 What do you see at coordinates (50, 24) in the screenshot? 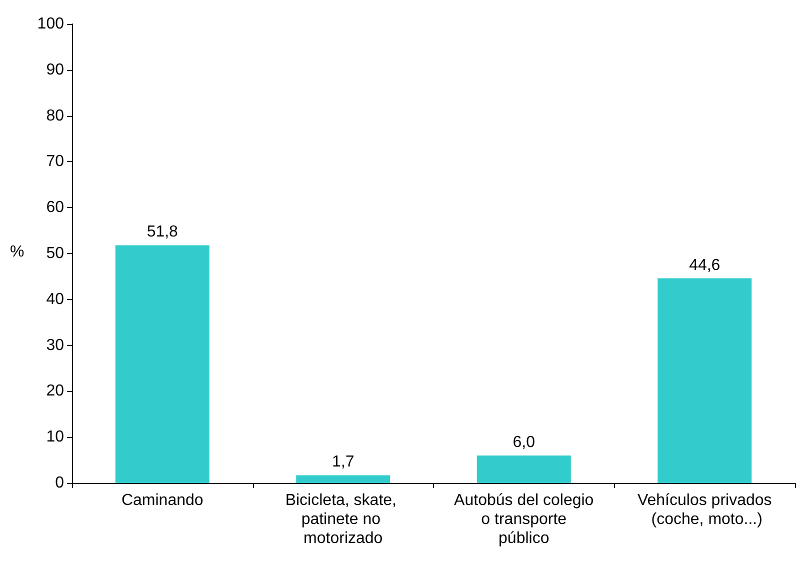
I see `y-tick-label: 100` at bounding box center [50, 24].